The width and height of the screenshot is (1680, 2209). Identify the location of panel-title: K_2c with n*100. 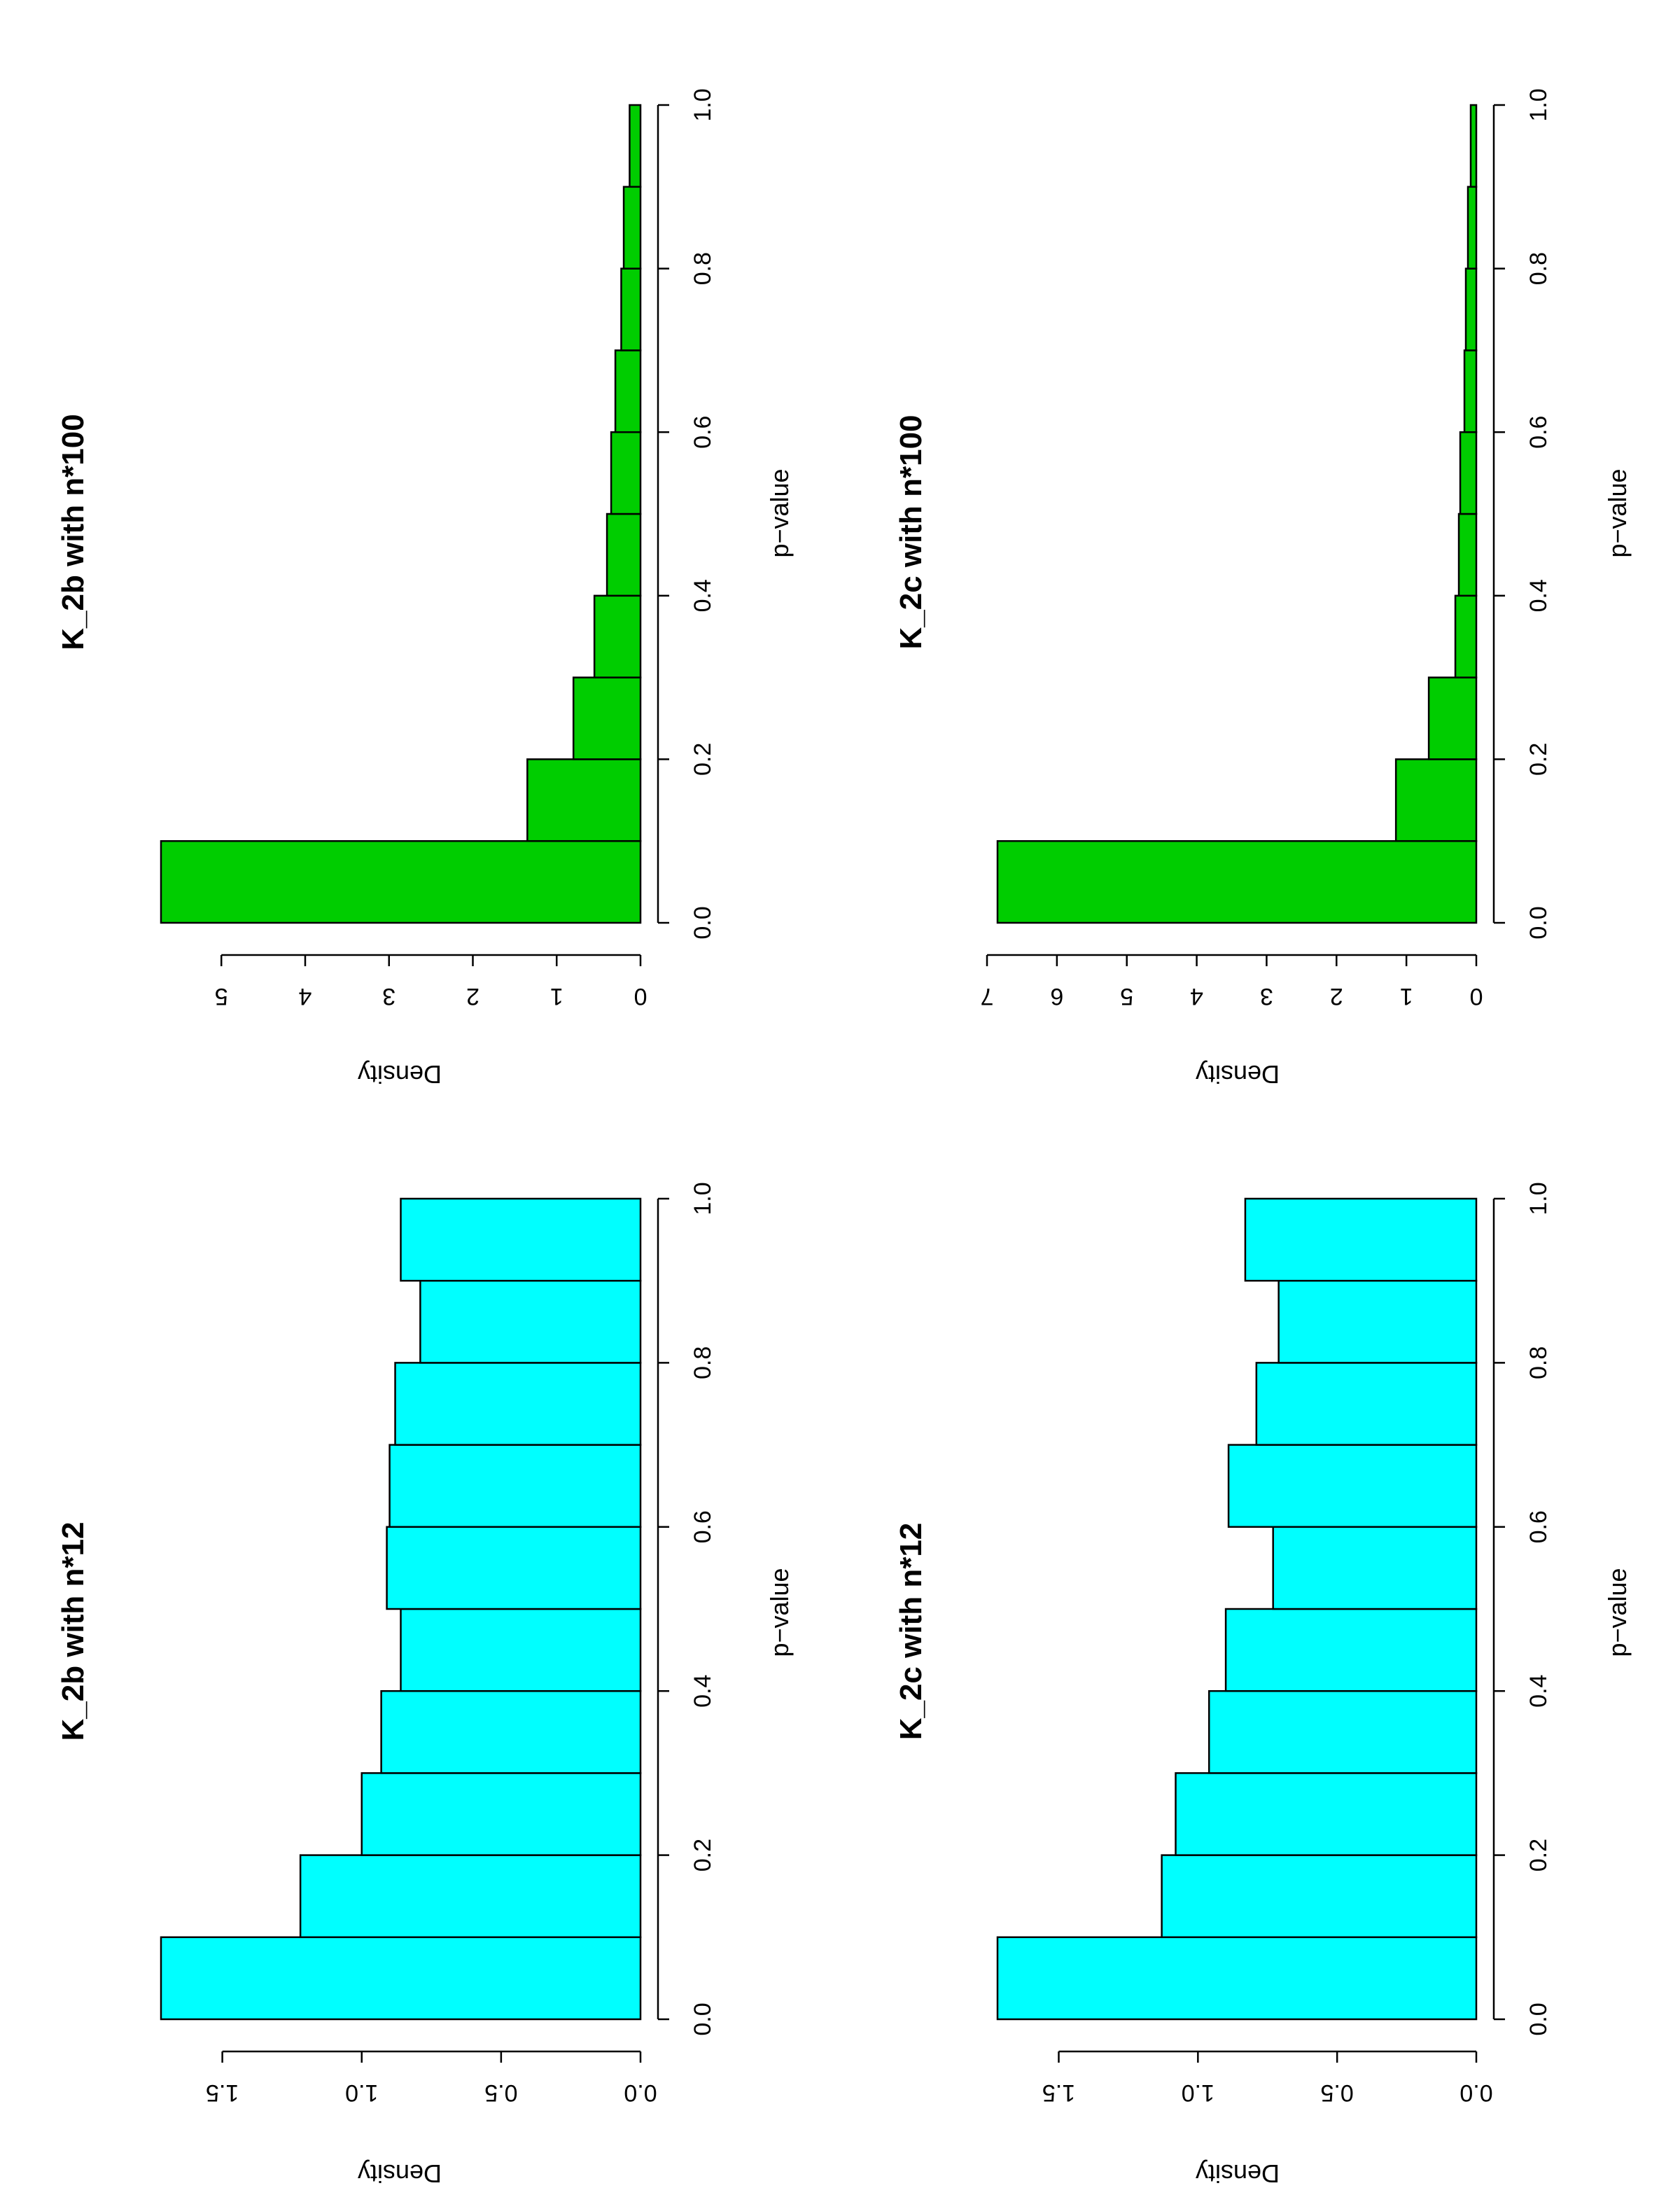
(911, 531).